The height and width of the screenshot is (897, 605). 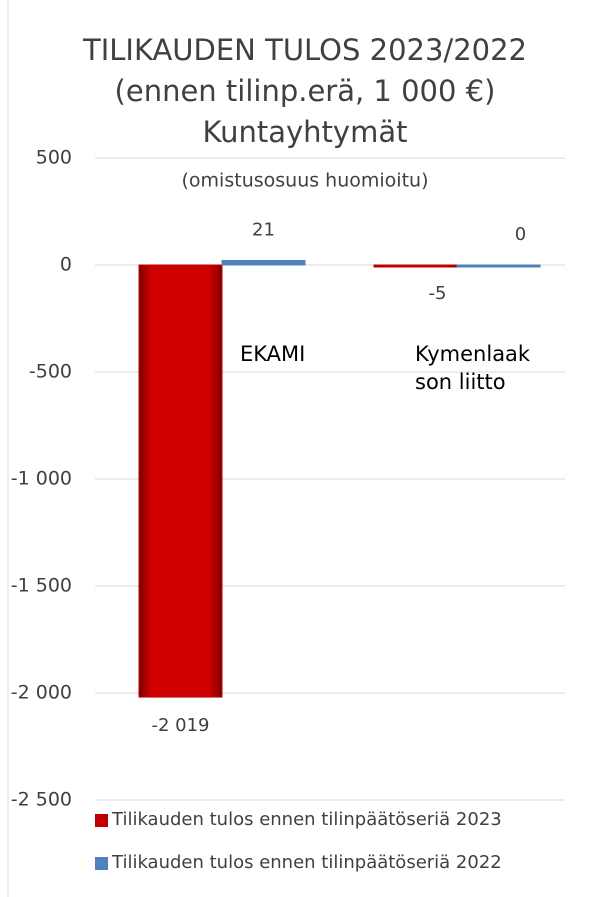 I want to click on chart-title: (ennen tilinp.erä, 1 000 €), so click(x=305, y=91).